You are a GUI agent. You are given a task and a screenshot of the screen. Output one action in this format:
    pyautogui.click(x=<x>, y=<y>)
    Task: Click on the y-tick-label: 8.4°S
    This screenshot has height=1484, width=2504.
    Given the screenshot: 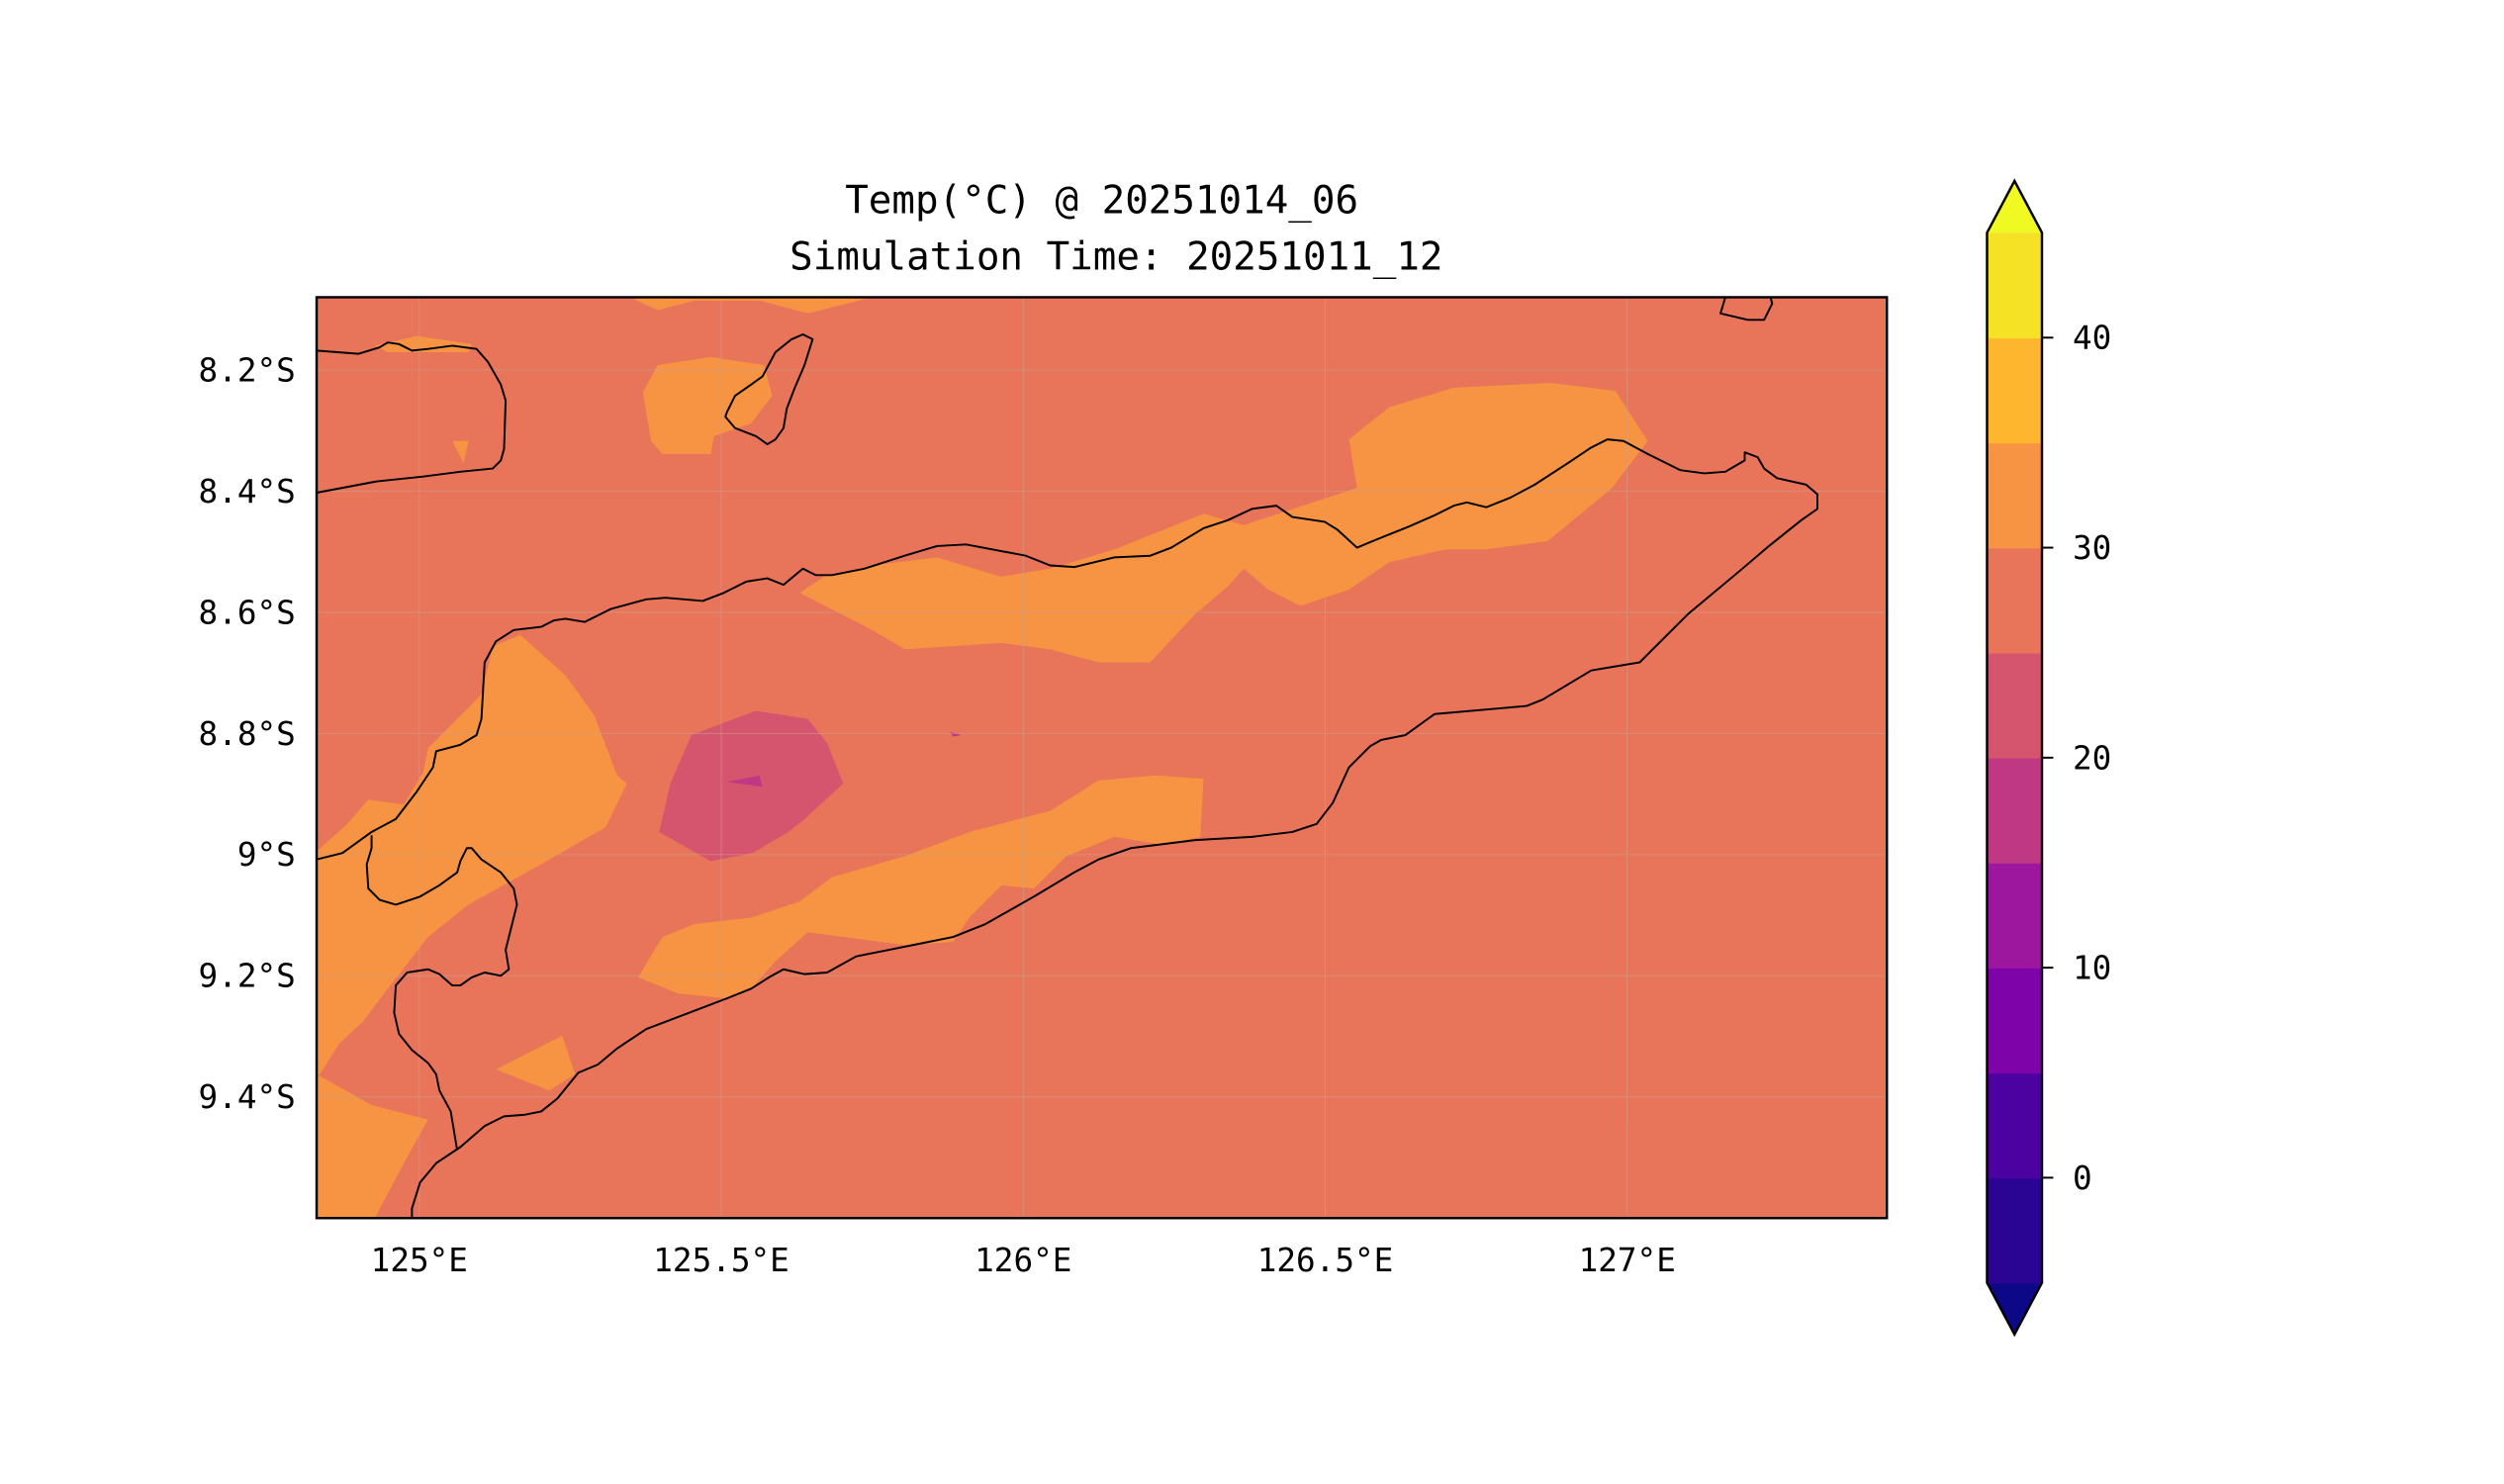 What is the action you would take?
    pyautogui.click(x=247, y=491)
    